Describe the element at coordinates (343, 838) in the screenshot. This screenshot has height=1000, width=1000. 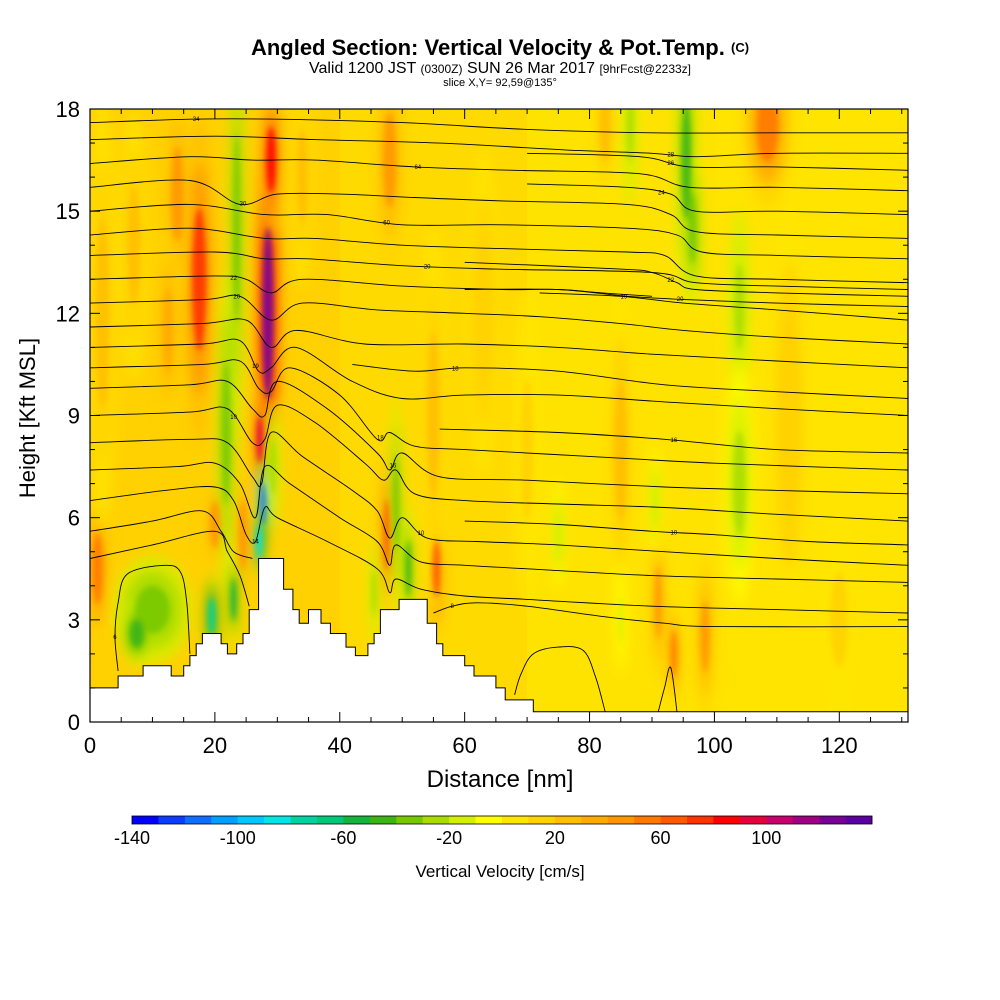
I see `colorbar-tick-label: -60` at that location.